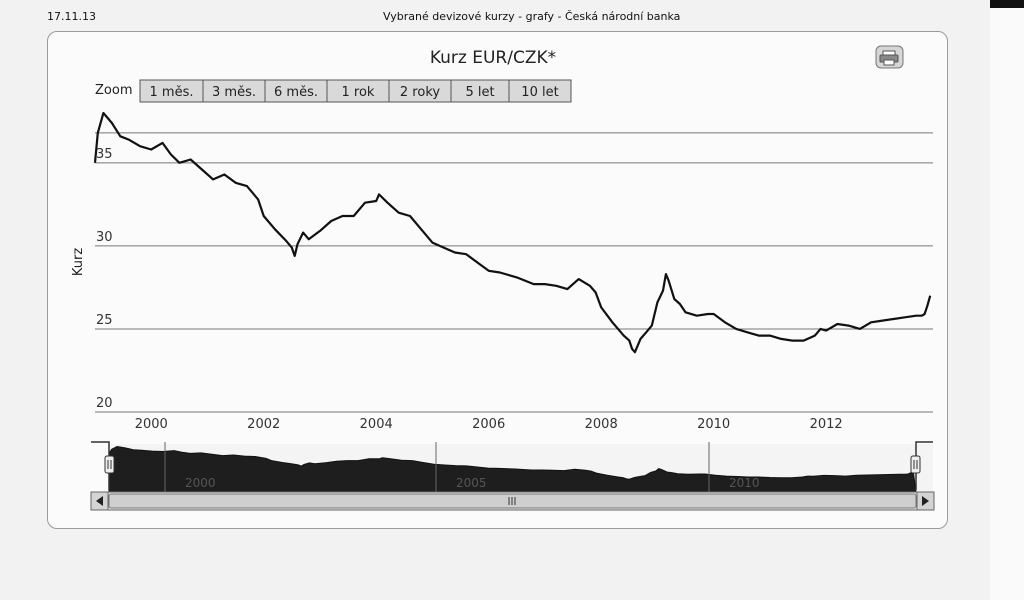  I want to click on zoom-button-0: 1 měs., so click(171, 91).